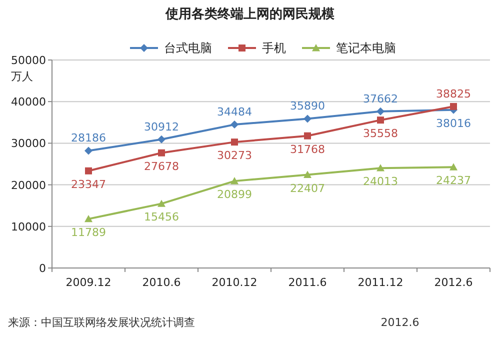  What do you see at coordinates (28, 227) in the screenshot?
I see `y-tick-label: 10000` at bounding box center [28, 227].